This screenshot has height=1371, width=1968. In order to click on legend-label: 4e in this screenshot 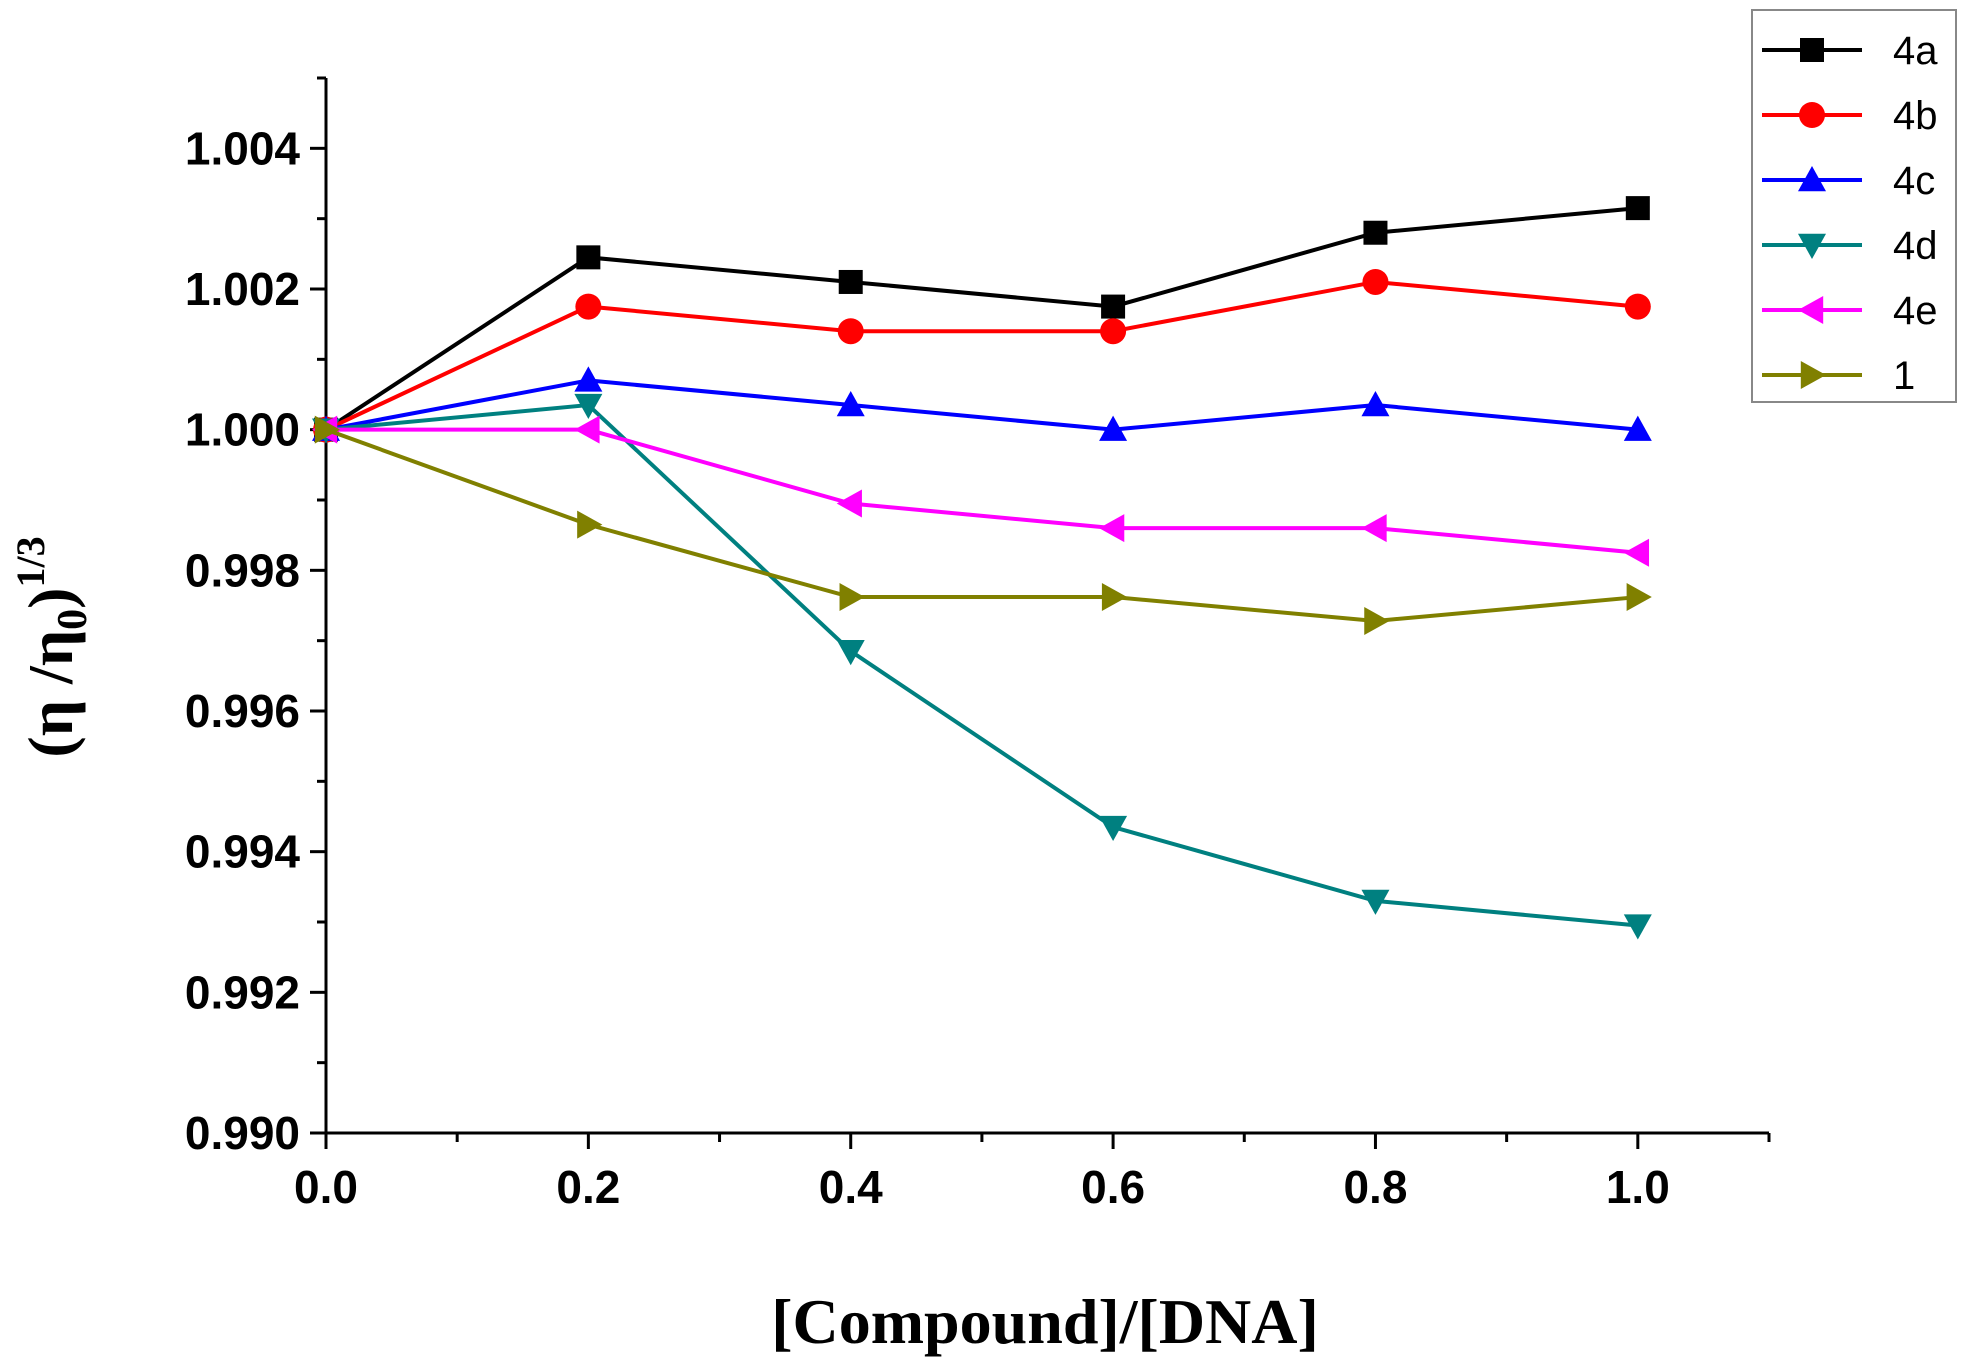, I will do `click(1915, 311)`.